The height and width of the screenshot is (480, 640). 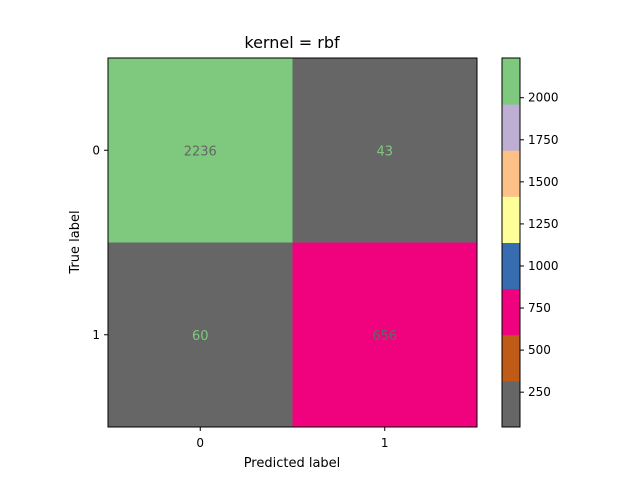 What do you see at coordinates (200, 443) in the screenshot?
I see `x-tick-label-0: 0` at bounding box center [200, 443].